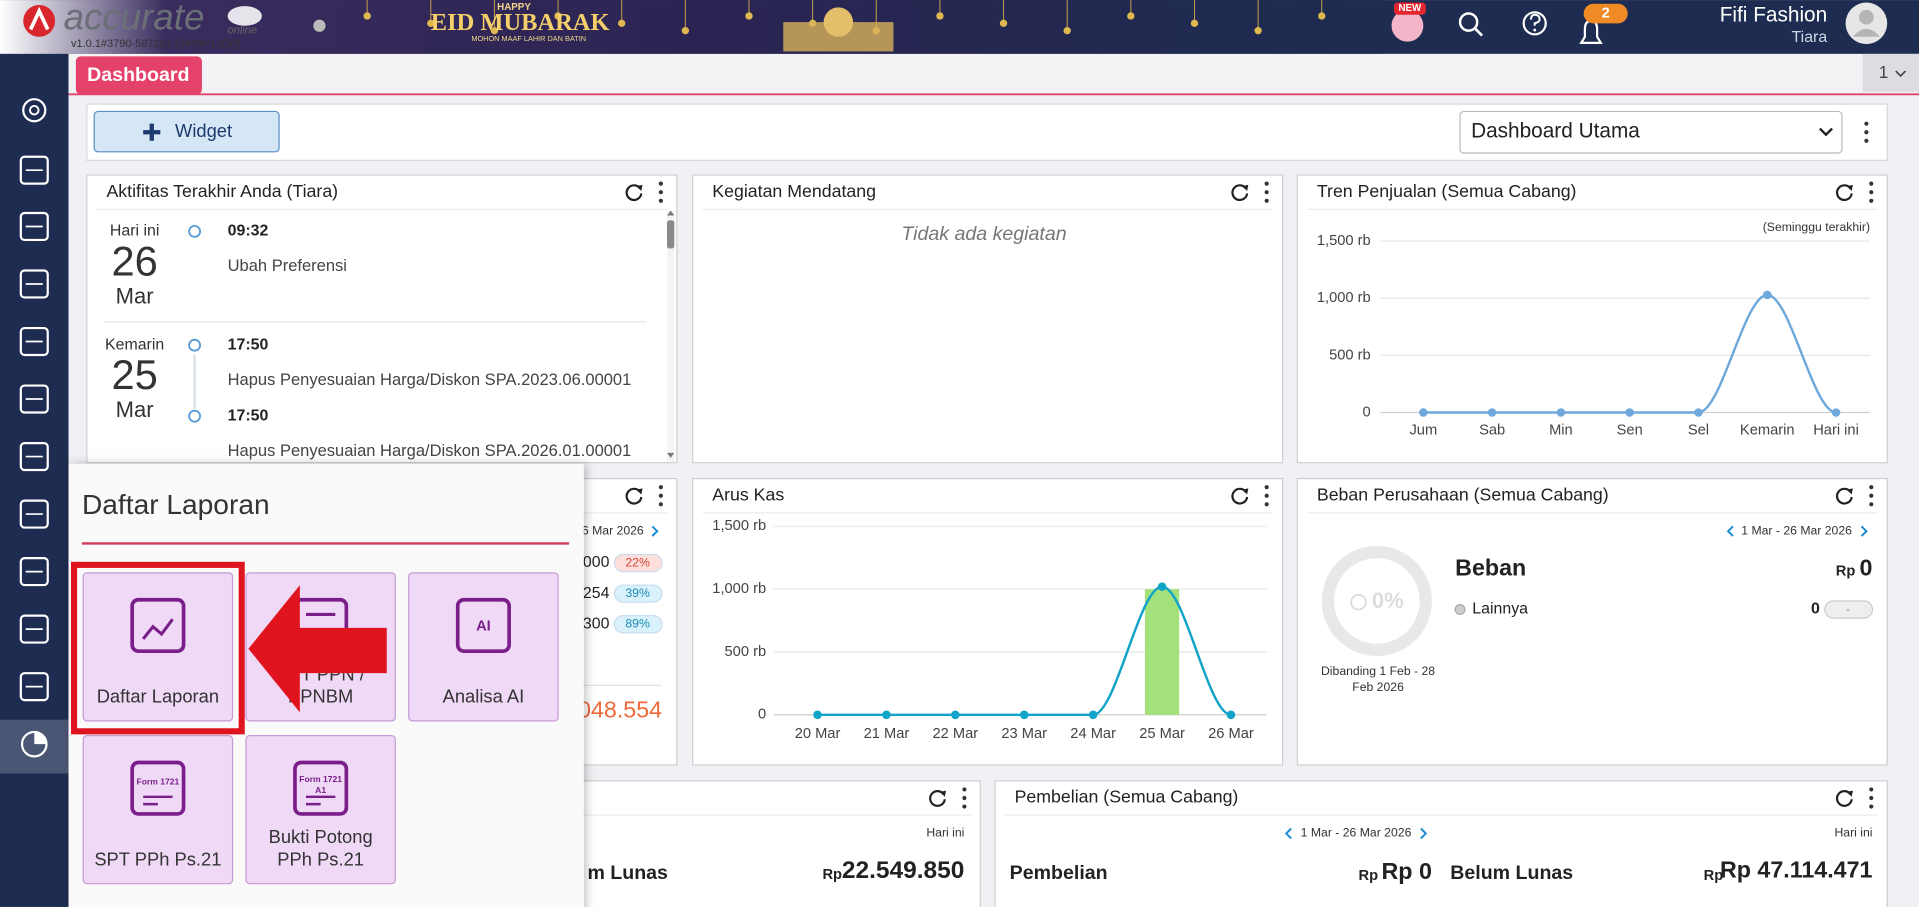  Describe the element at coordinates (1350, 355) in the screenshot. I see `y-tick-label: 500 rb` at that location.